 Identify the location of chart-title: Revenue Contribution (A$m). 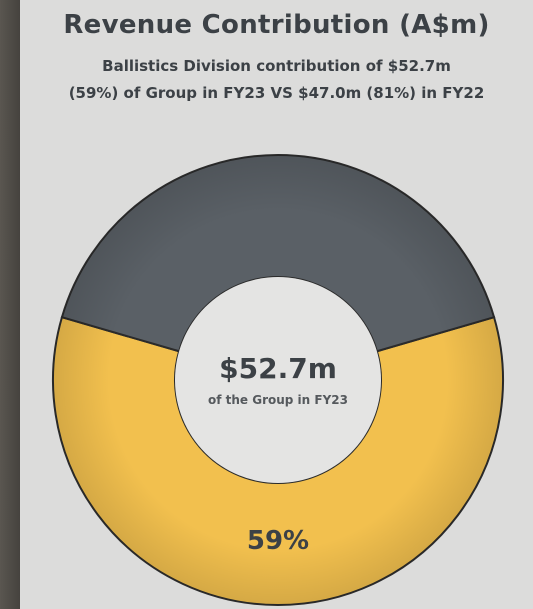
(276, 25).